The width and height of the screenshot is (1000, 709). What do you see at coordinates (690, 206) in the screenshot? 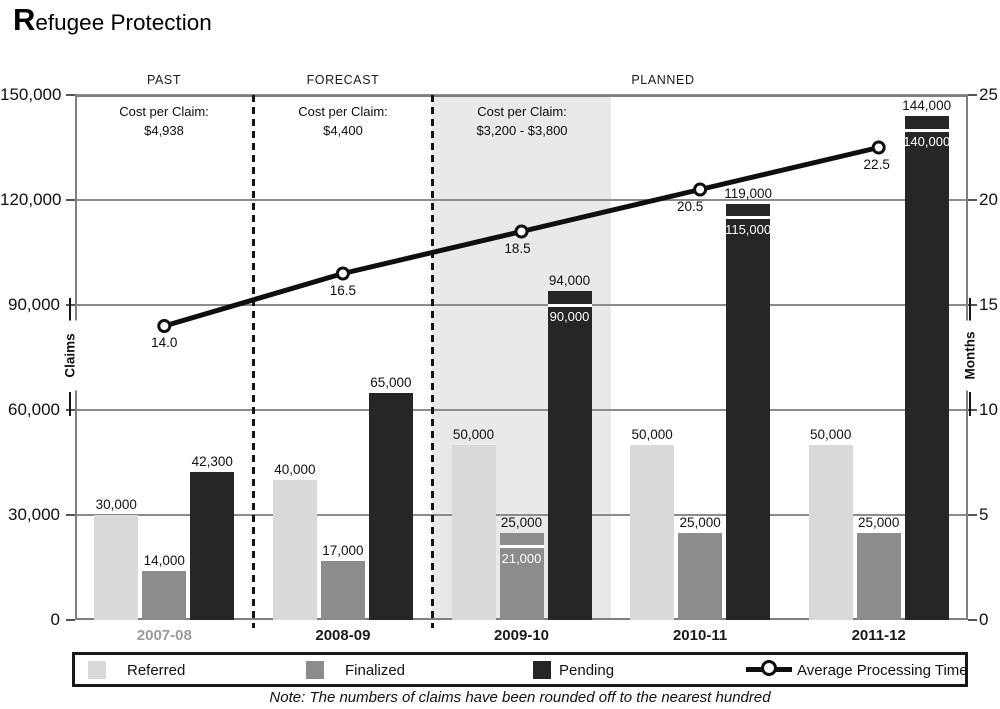
I see `line-value-label: 20.5` at bounding box center [690, 206].